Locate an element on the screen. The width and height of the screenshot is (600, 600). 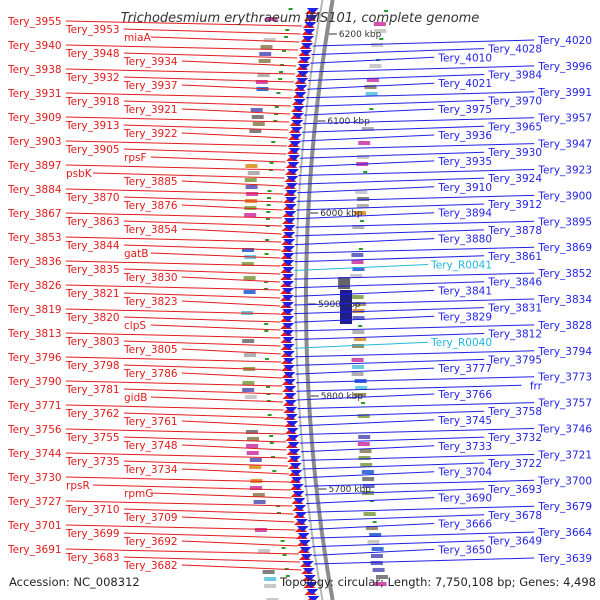
genome-backbone is located at coordinates (315, 300).